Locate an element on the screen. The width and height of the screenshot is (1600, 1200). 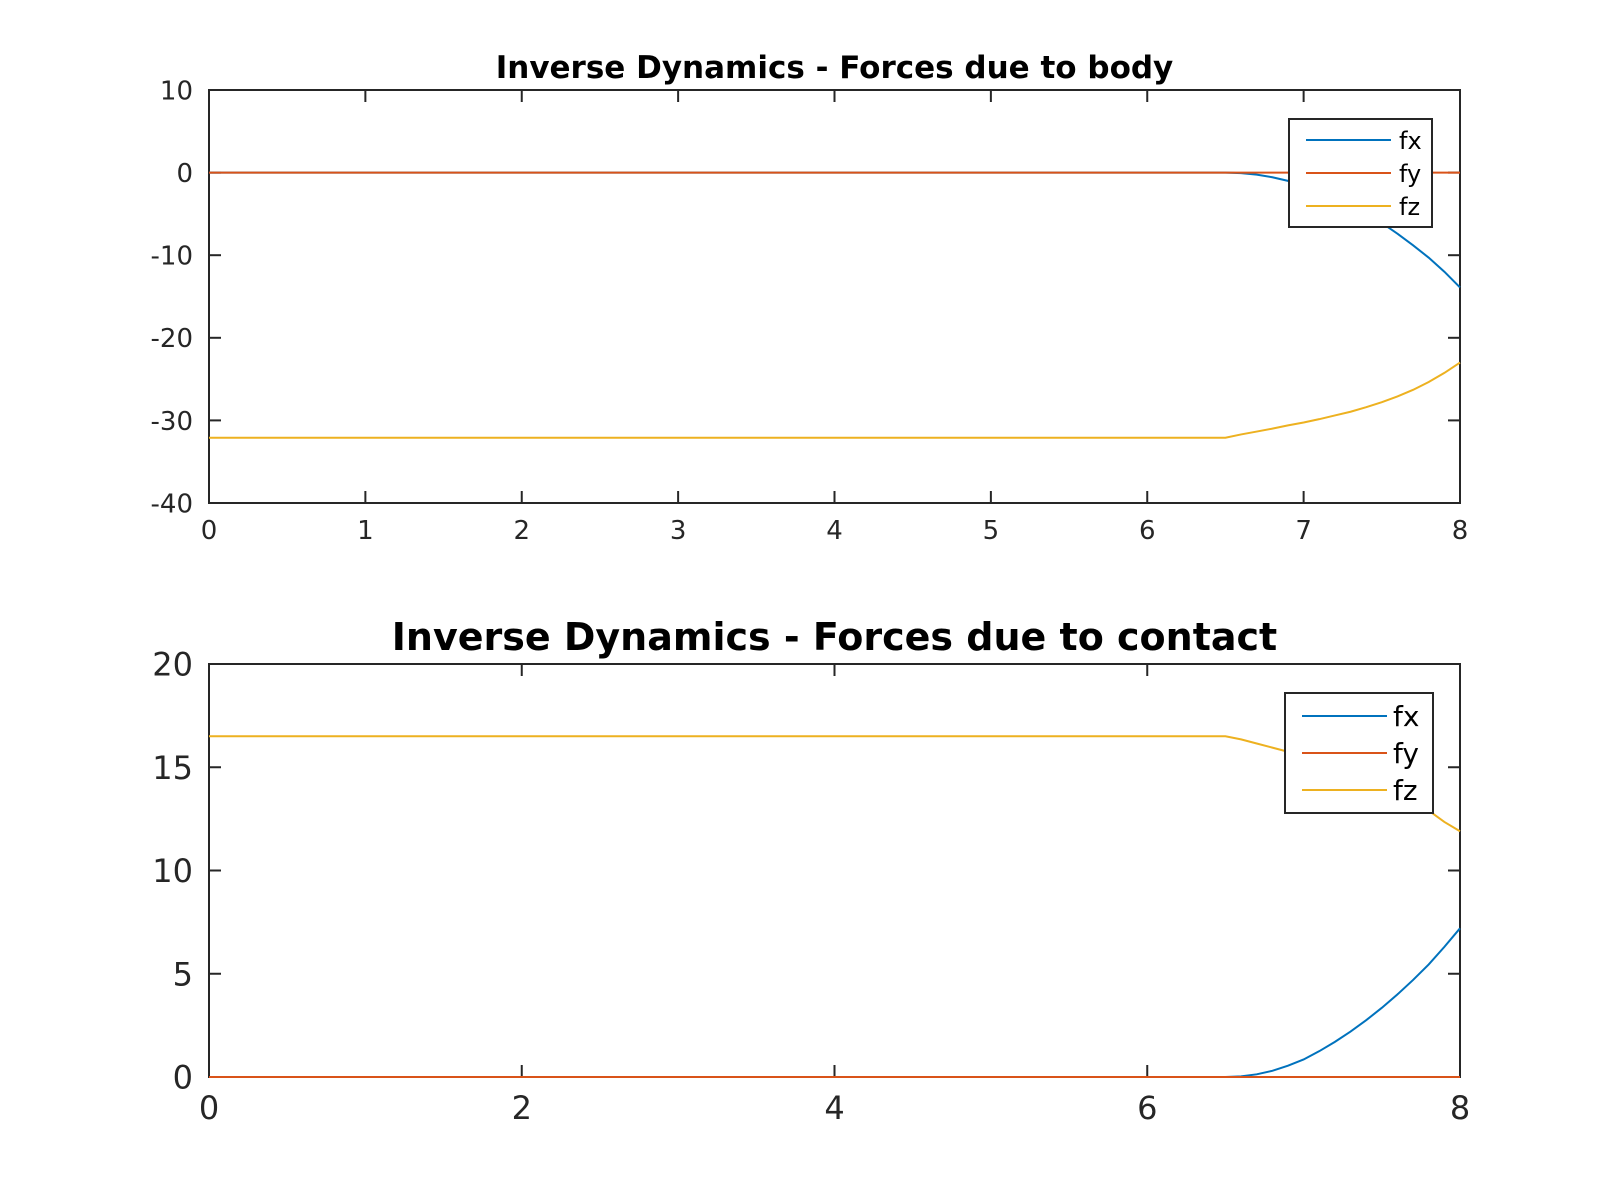
body-forces-title: Inverse Dynamics - Forces due to body is located at coordinates (835, 68).